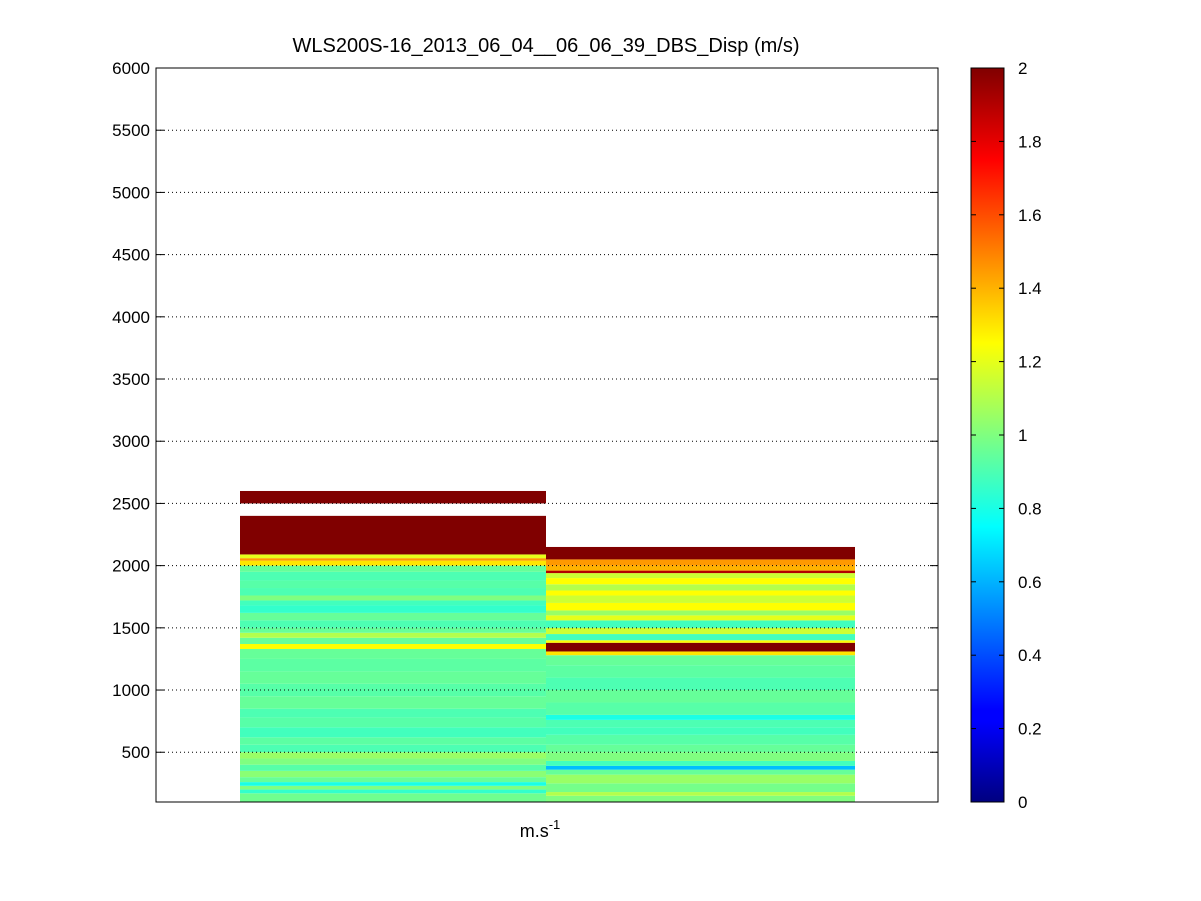 This screenshot has height=901, width=1201. I want to click on colorbar-tick-label: 0.6, so click(1030, 582).